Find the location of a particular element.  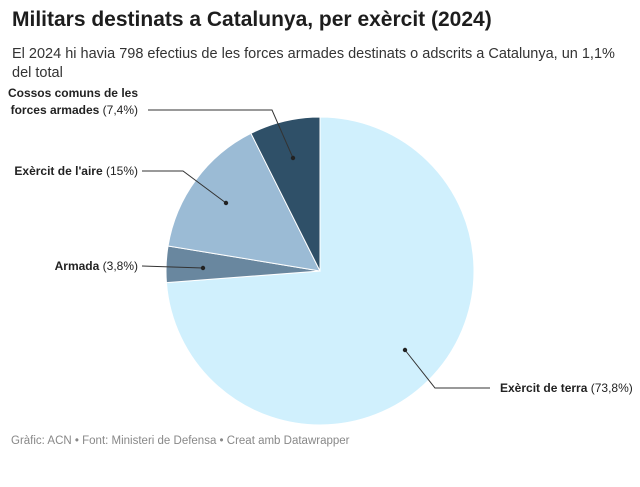

slice-value: (73,8%) is located at coordinates (609, 388).